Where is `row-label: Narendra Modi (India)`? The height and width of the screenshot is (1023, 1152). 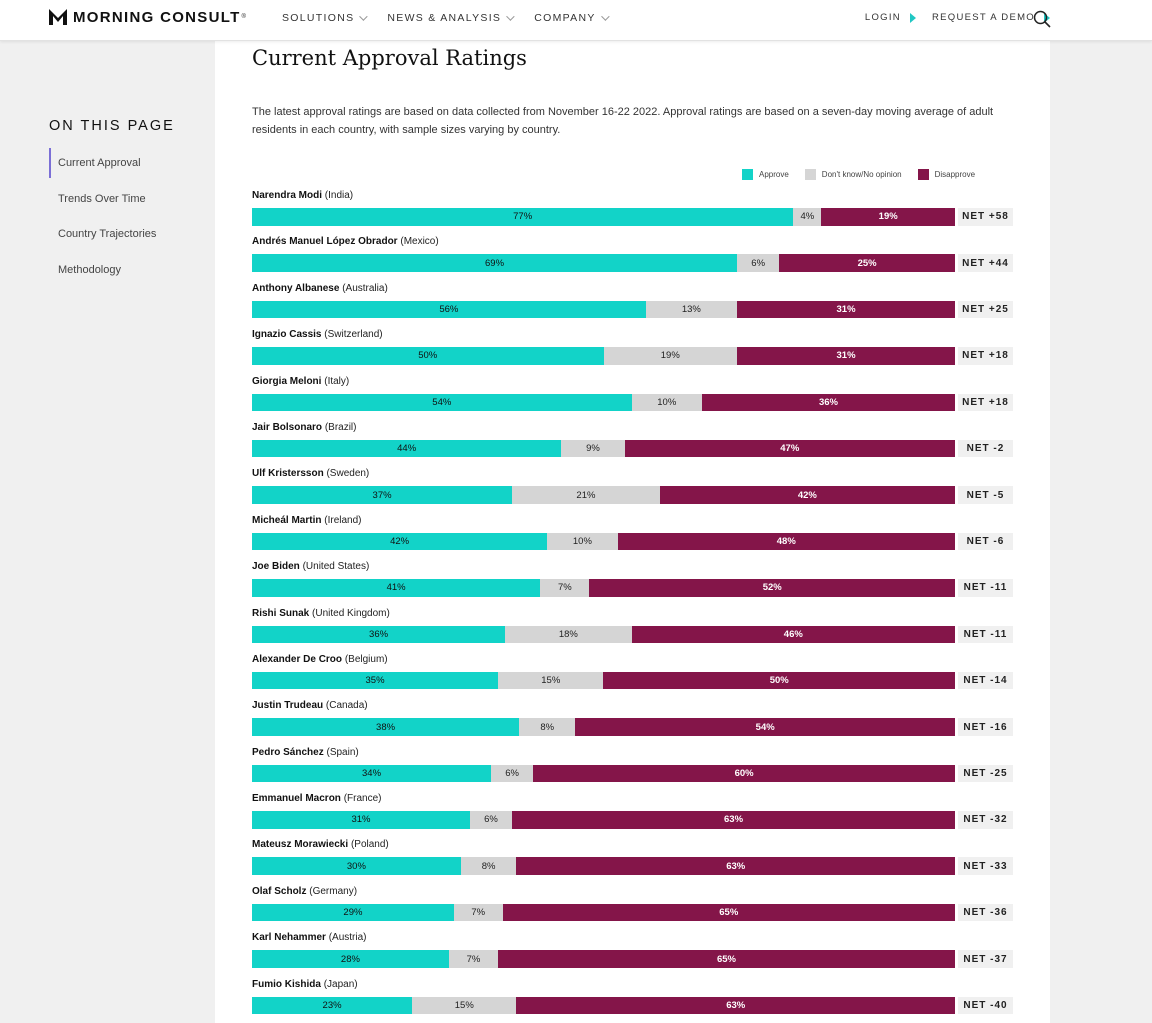 row-label: Narendra Modi (India) is located at coordinates (302, 195).